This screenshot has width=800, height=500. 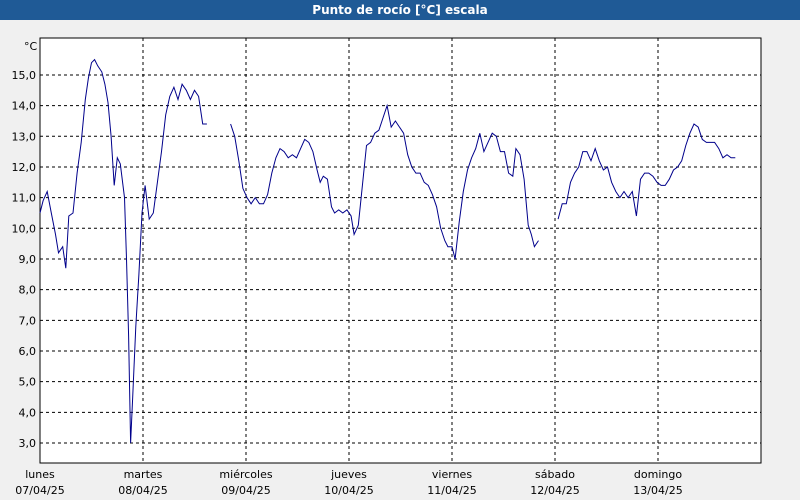 I want to click on y-tick-label: 10,0, so click(x=24, y=228).